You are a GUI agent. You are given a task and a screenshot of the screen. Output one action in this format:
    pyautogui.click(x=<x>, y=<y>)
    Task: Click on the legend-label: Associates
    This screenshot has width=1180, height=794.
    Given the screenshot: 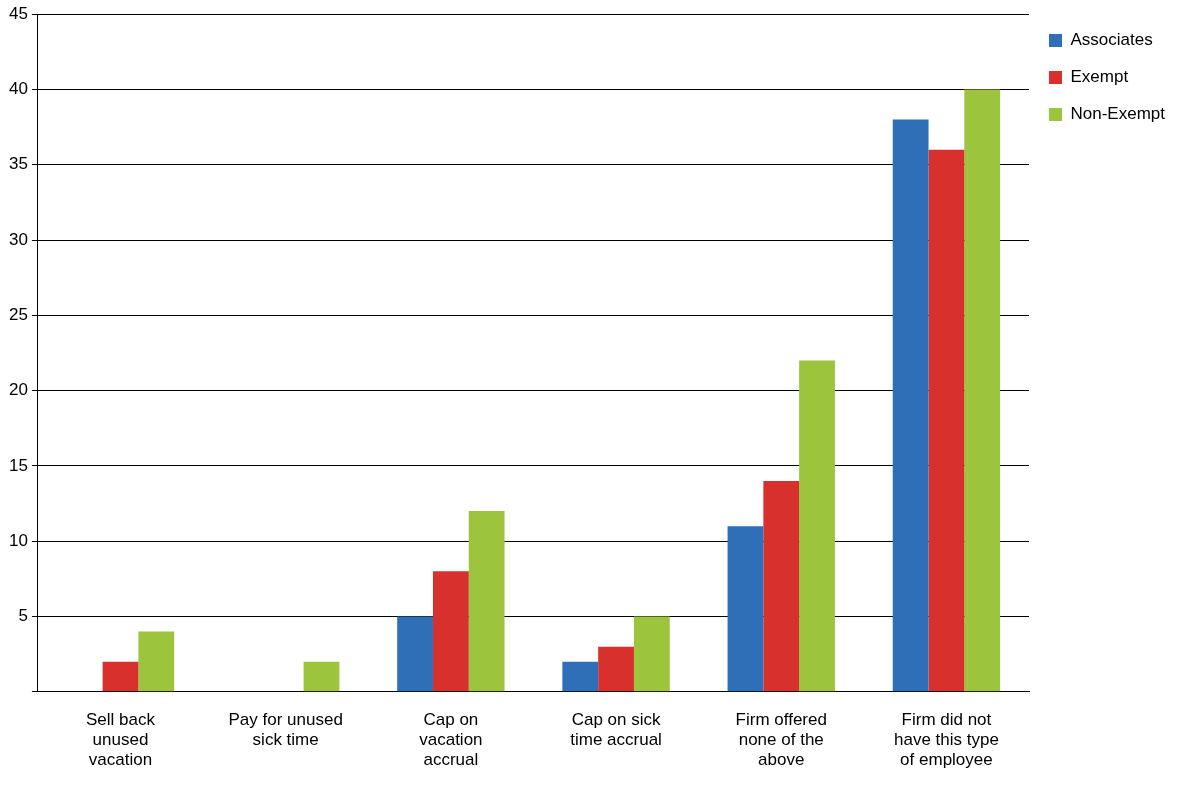 What is the action you would take?
    pyautogui.click(x=1111, y=40)
    